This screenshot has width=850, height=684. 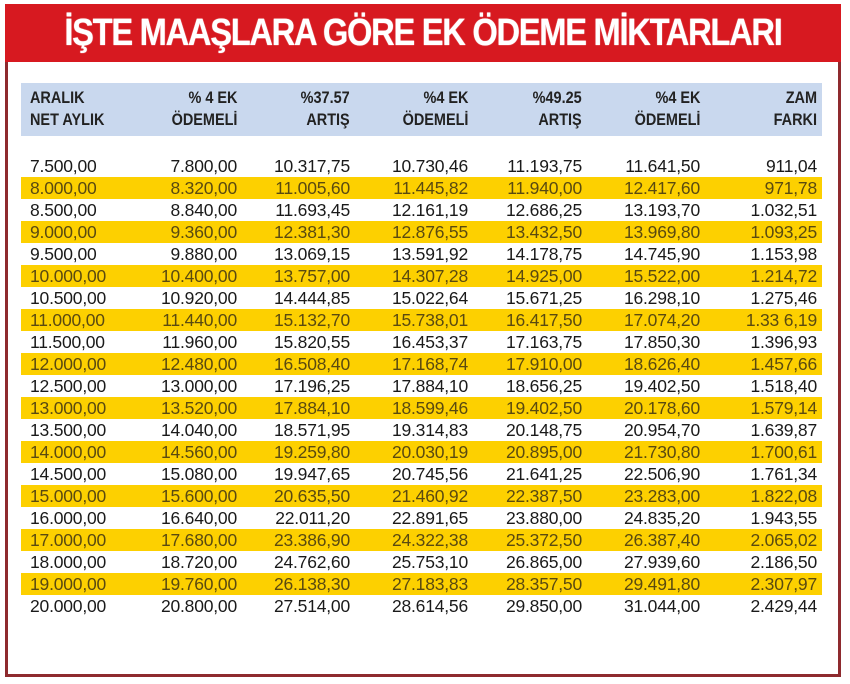 I want to click on column-header-4pct-bonus-1: % 4 EK ÖDEMELİ, so click(x=204, y=109).